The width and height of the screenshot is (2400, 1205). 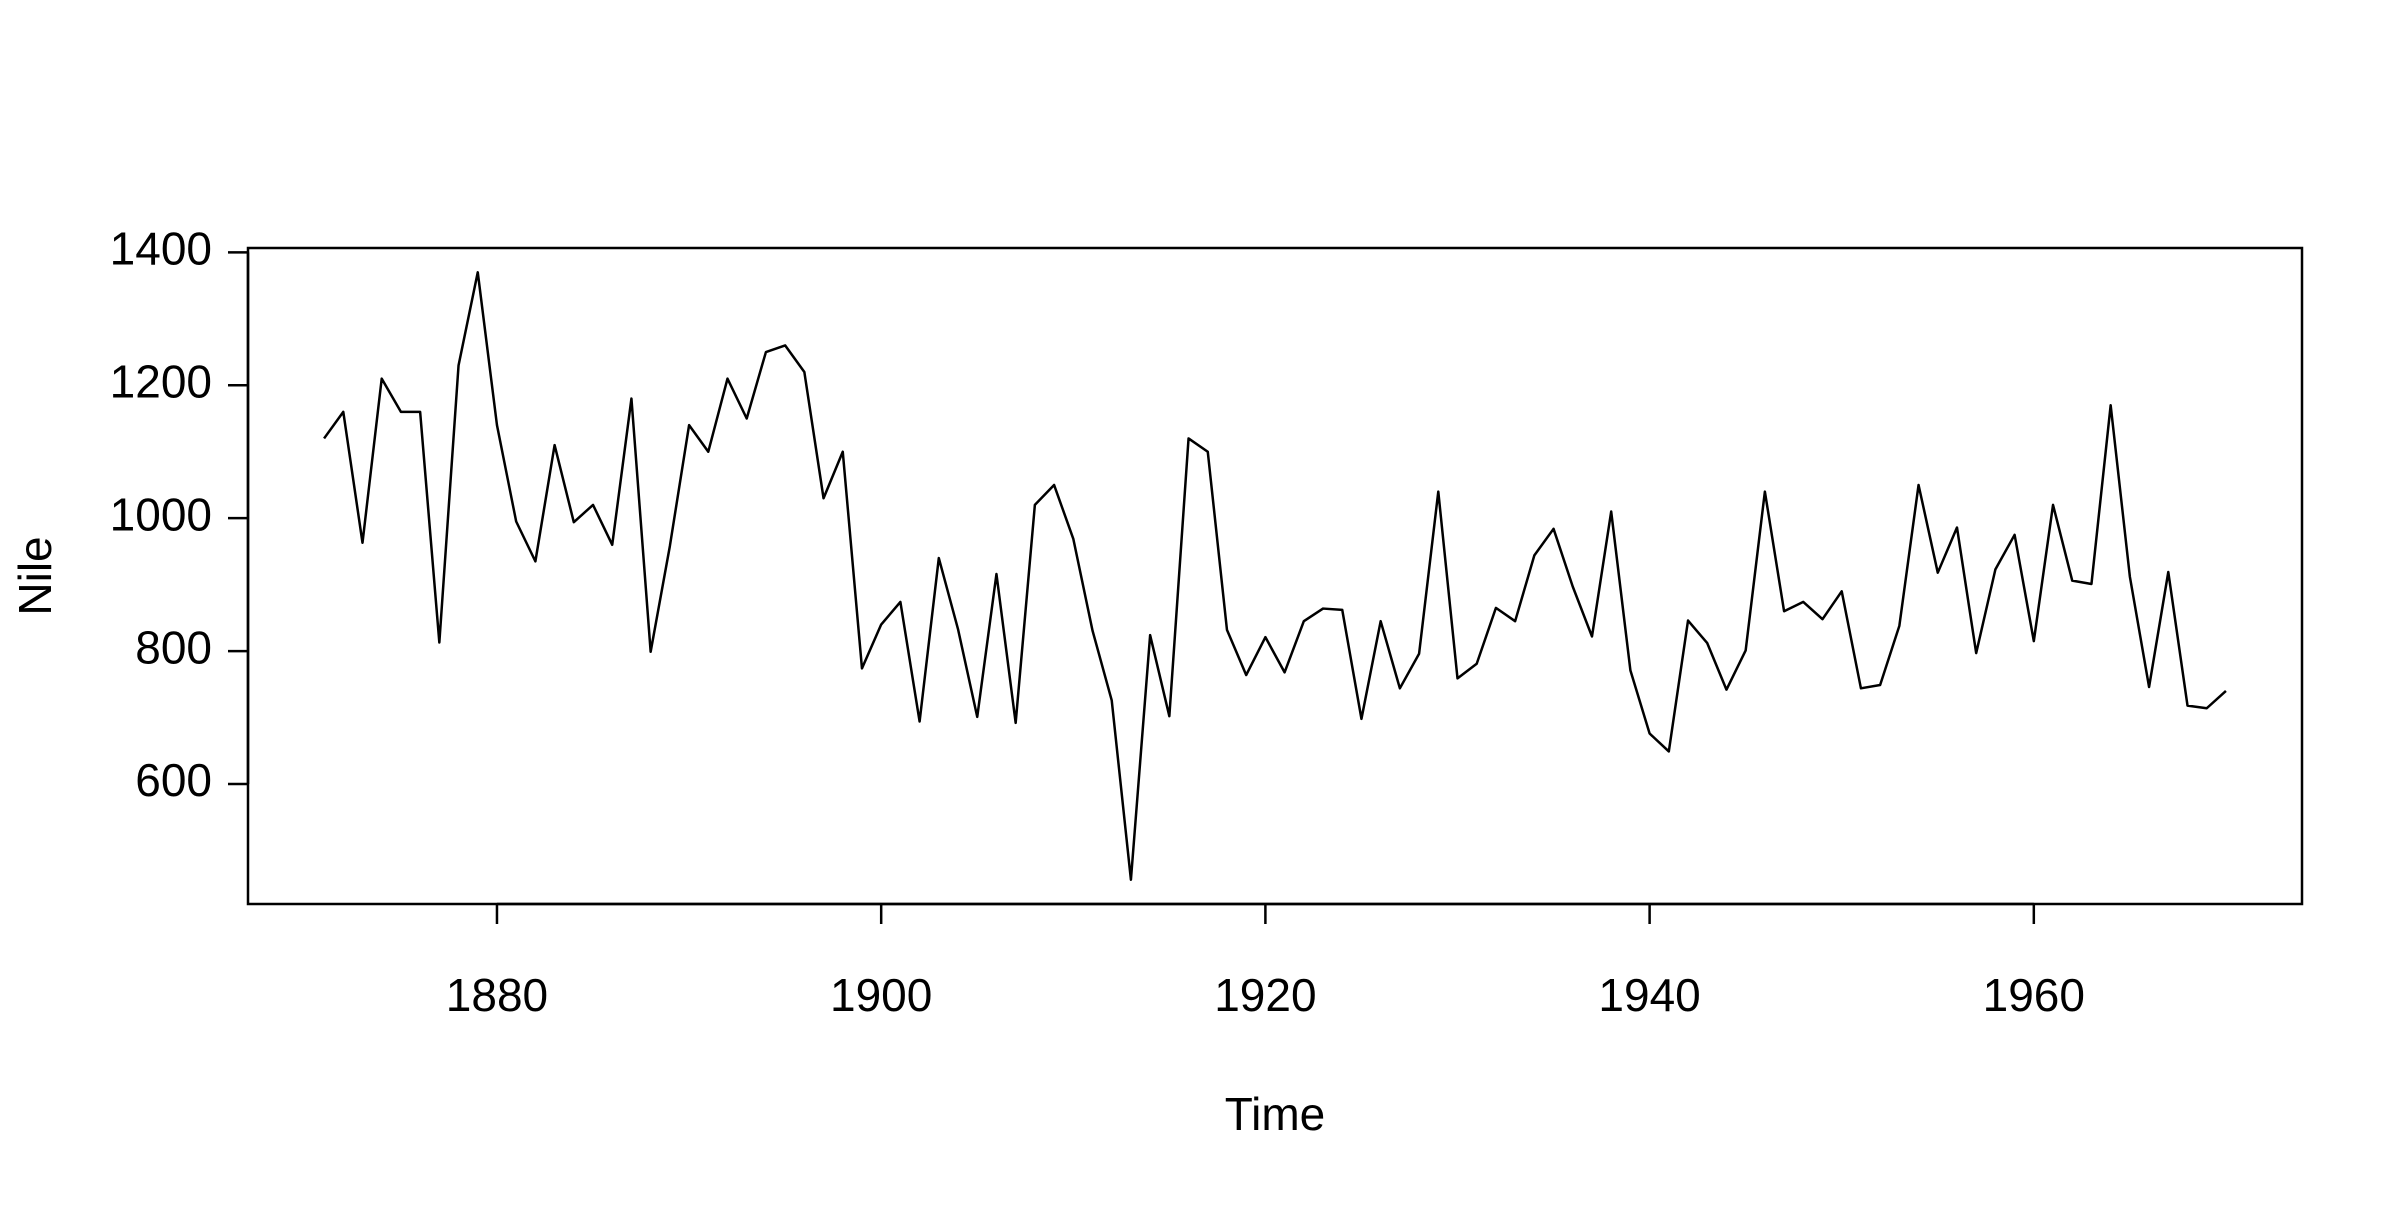 I want to click on y-tick-label: 800, so click(x=173, y=647).